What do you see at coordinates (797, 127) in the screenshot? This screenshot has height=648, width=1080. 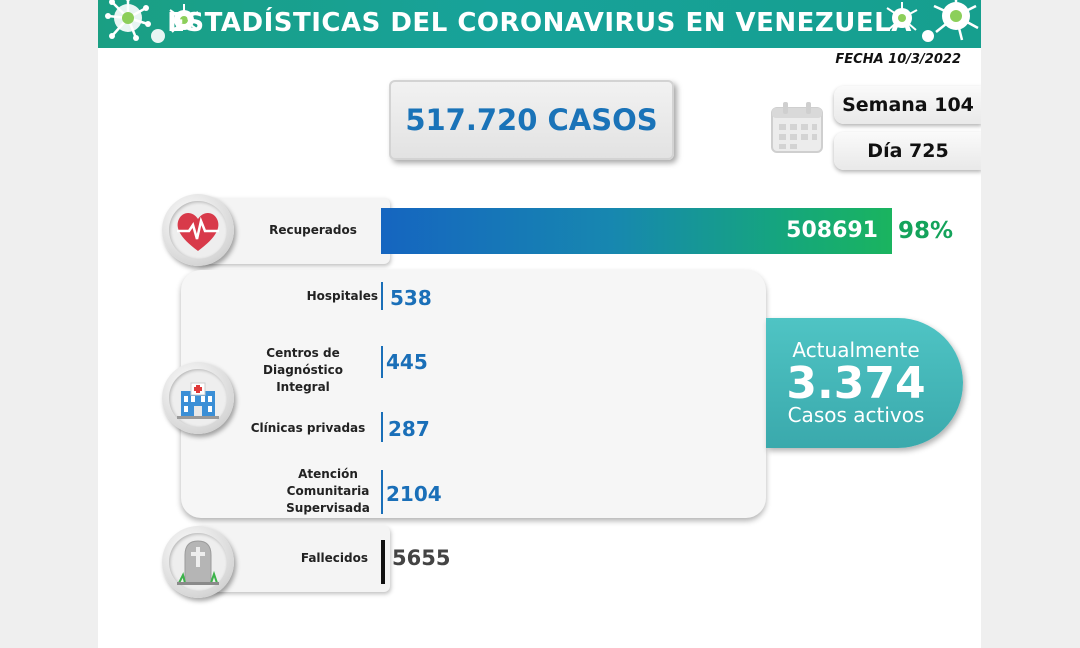 I see `calendar-icon` at bounding box center [797, 127].